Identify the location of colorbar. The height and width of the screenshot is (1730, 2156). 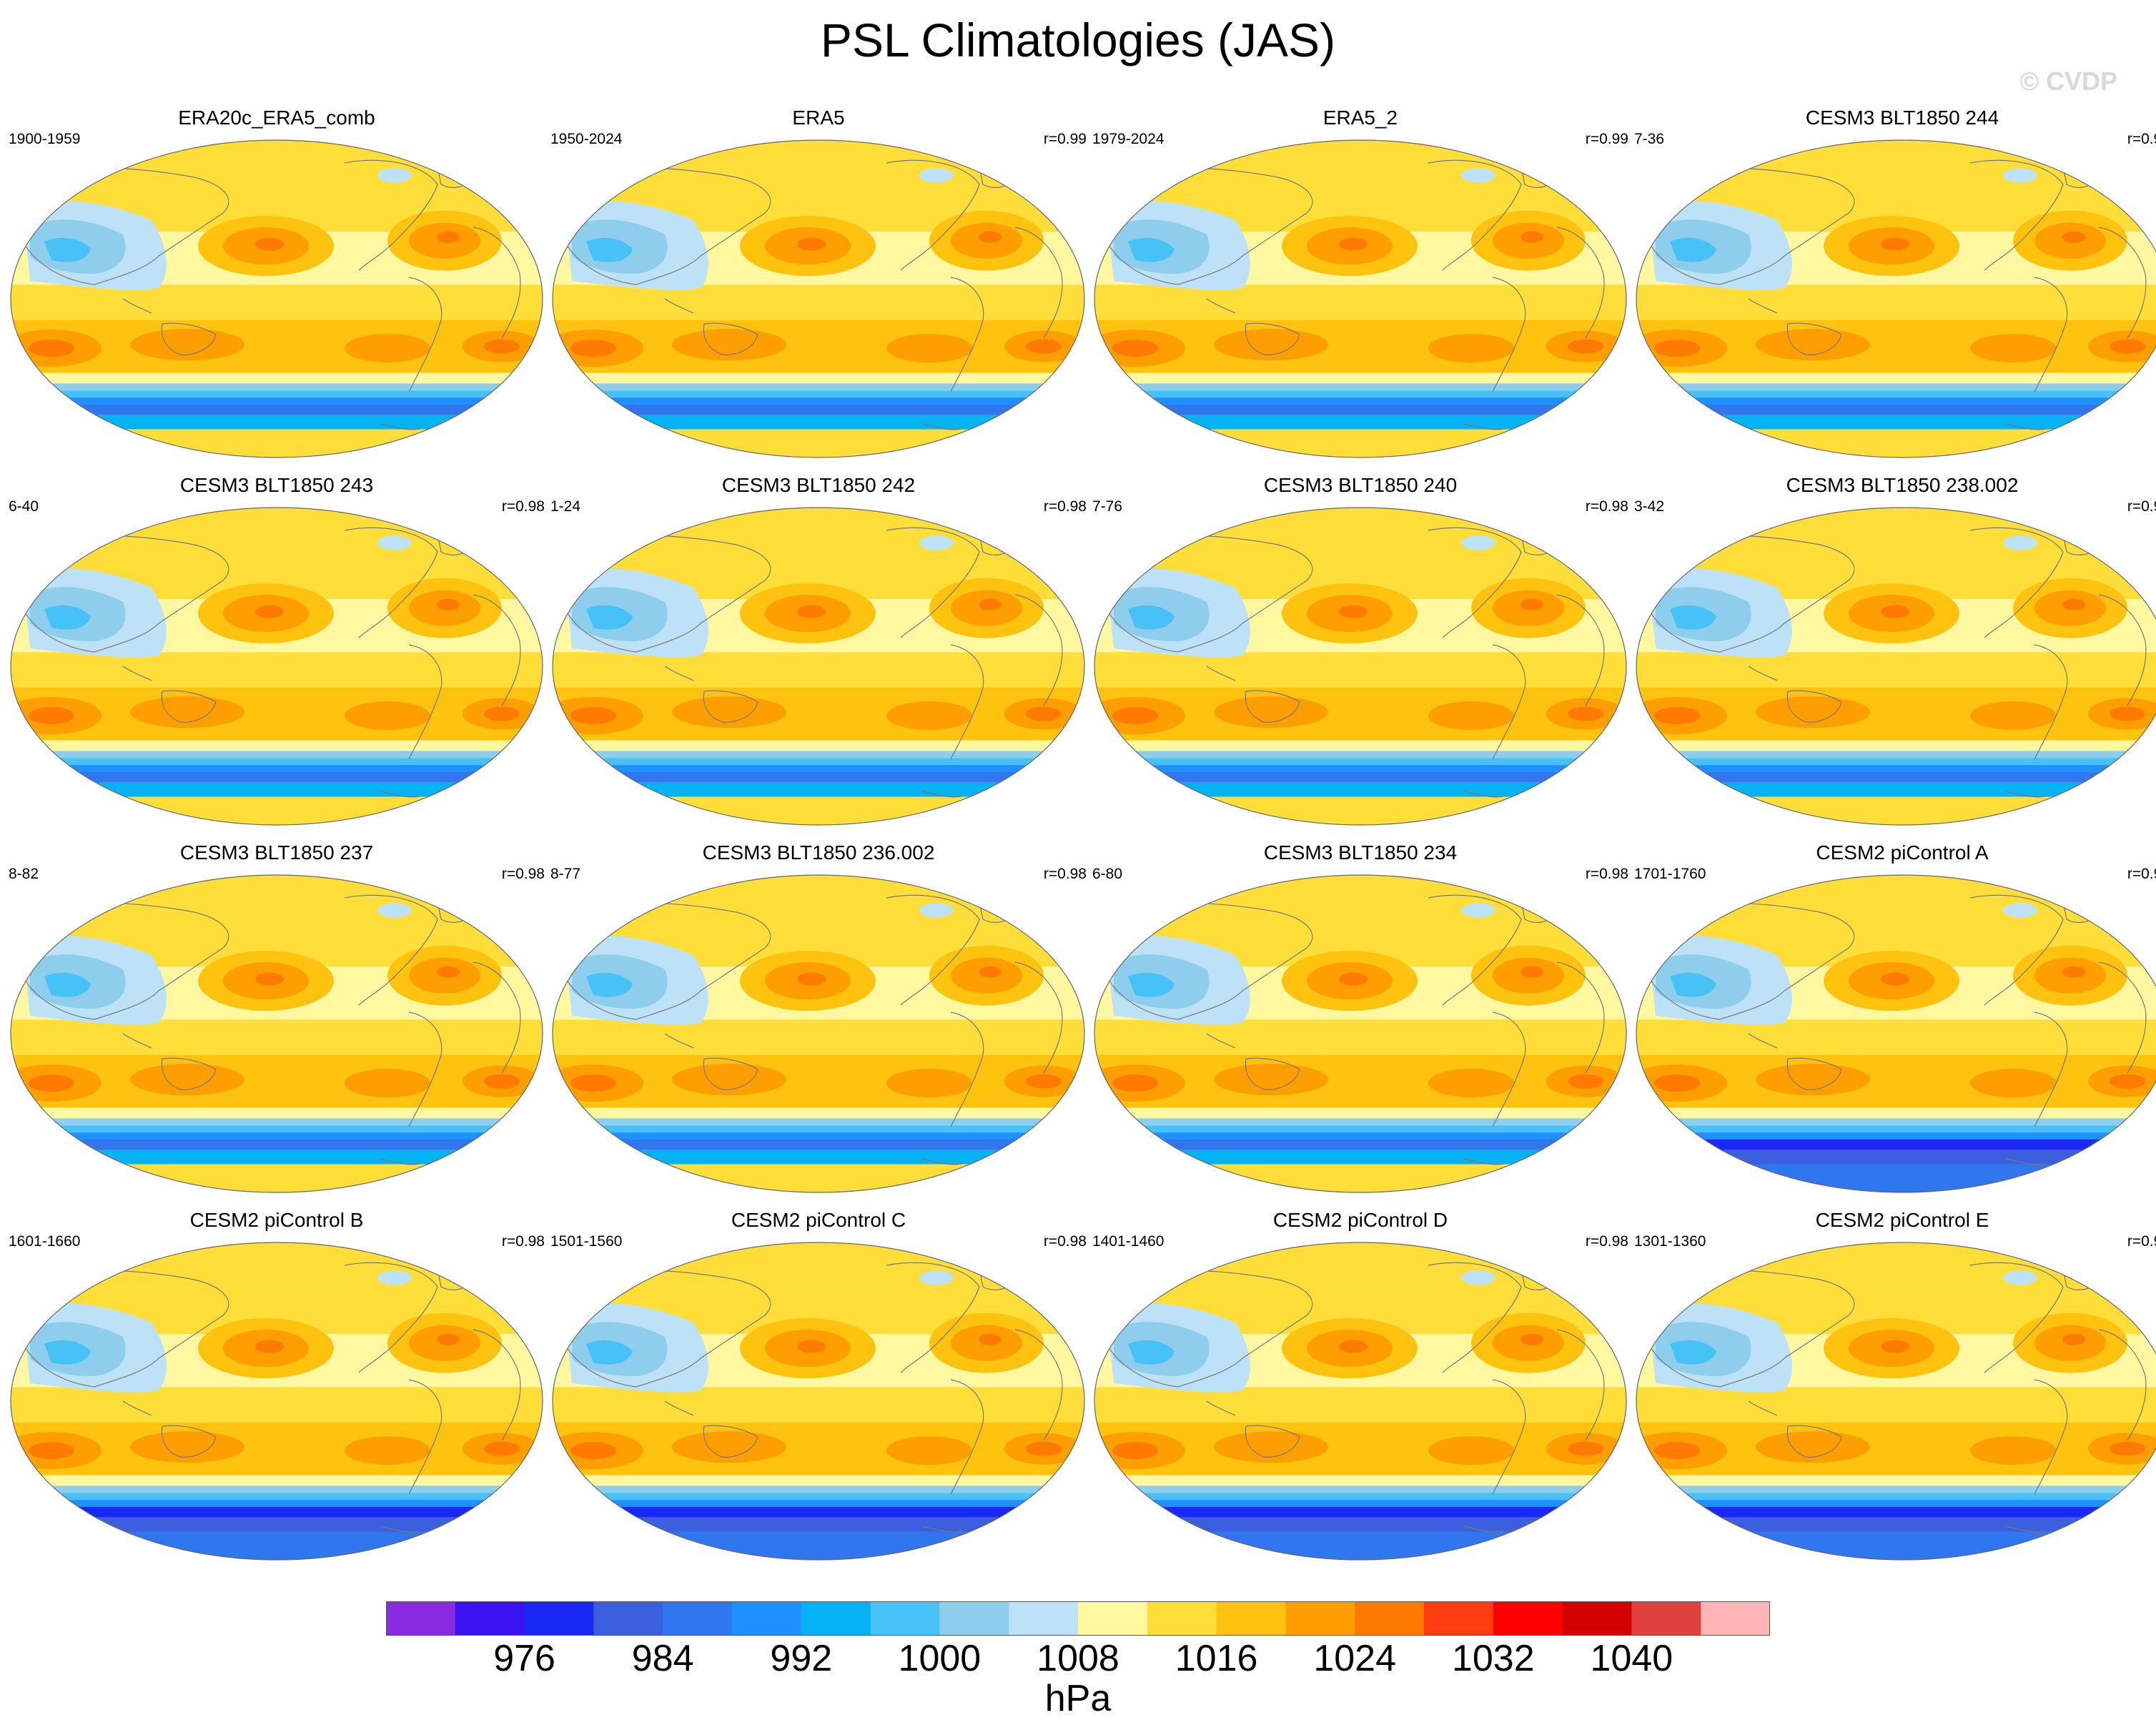
(1078, 1618).